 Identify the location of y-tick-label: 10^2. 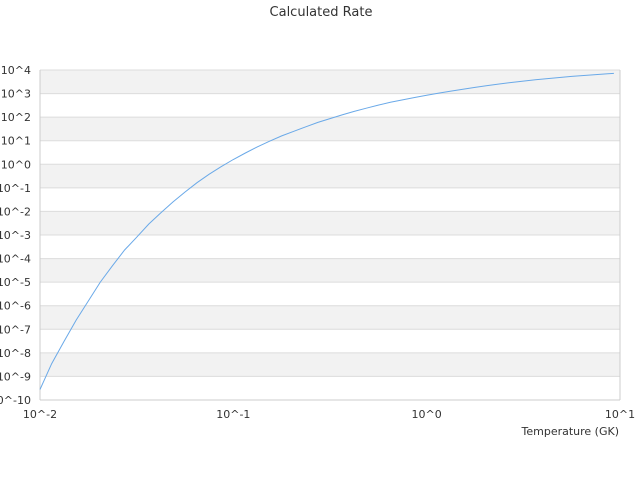
(16, 117).